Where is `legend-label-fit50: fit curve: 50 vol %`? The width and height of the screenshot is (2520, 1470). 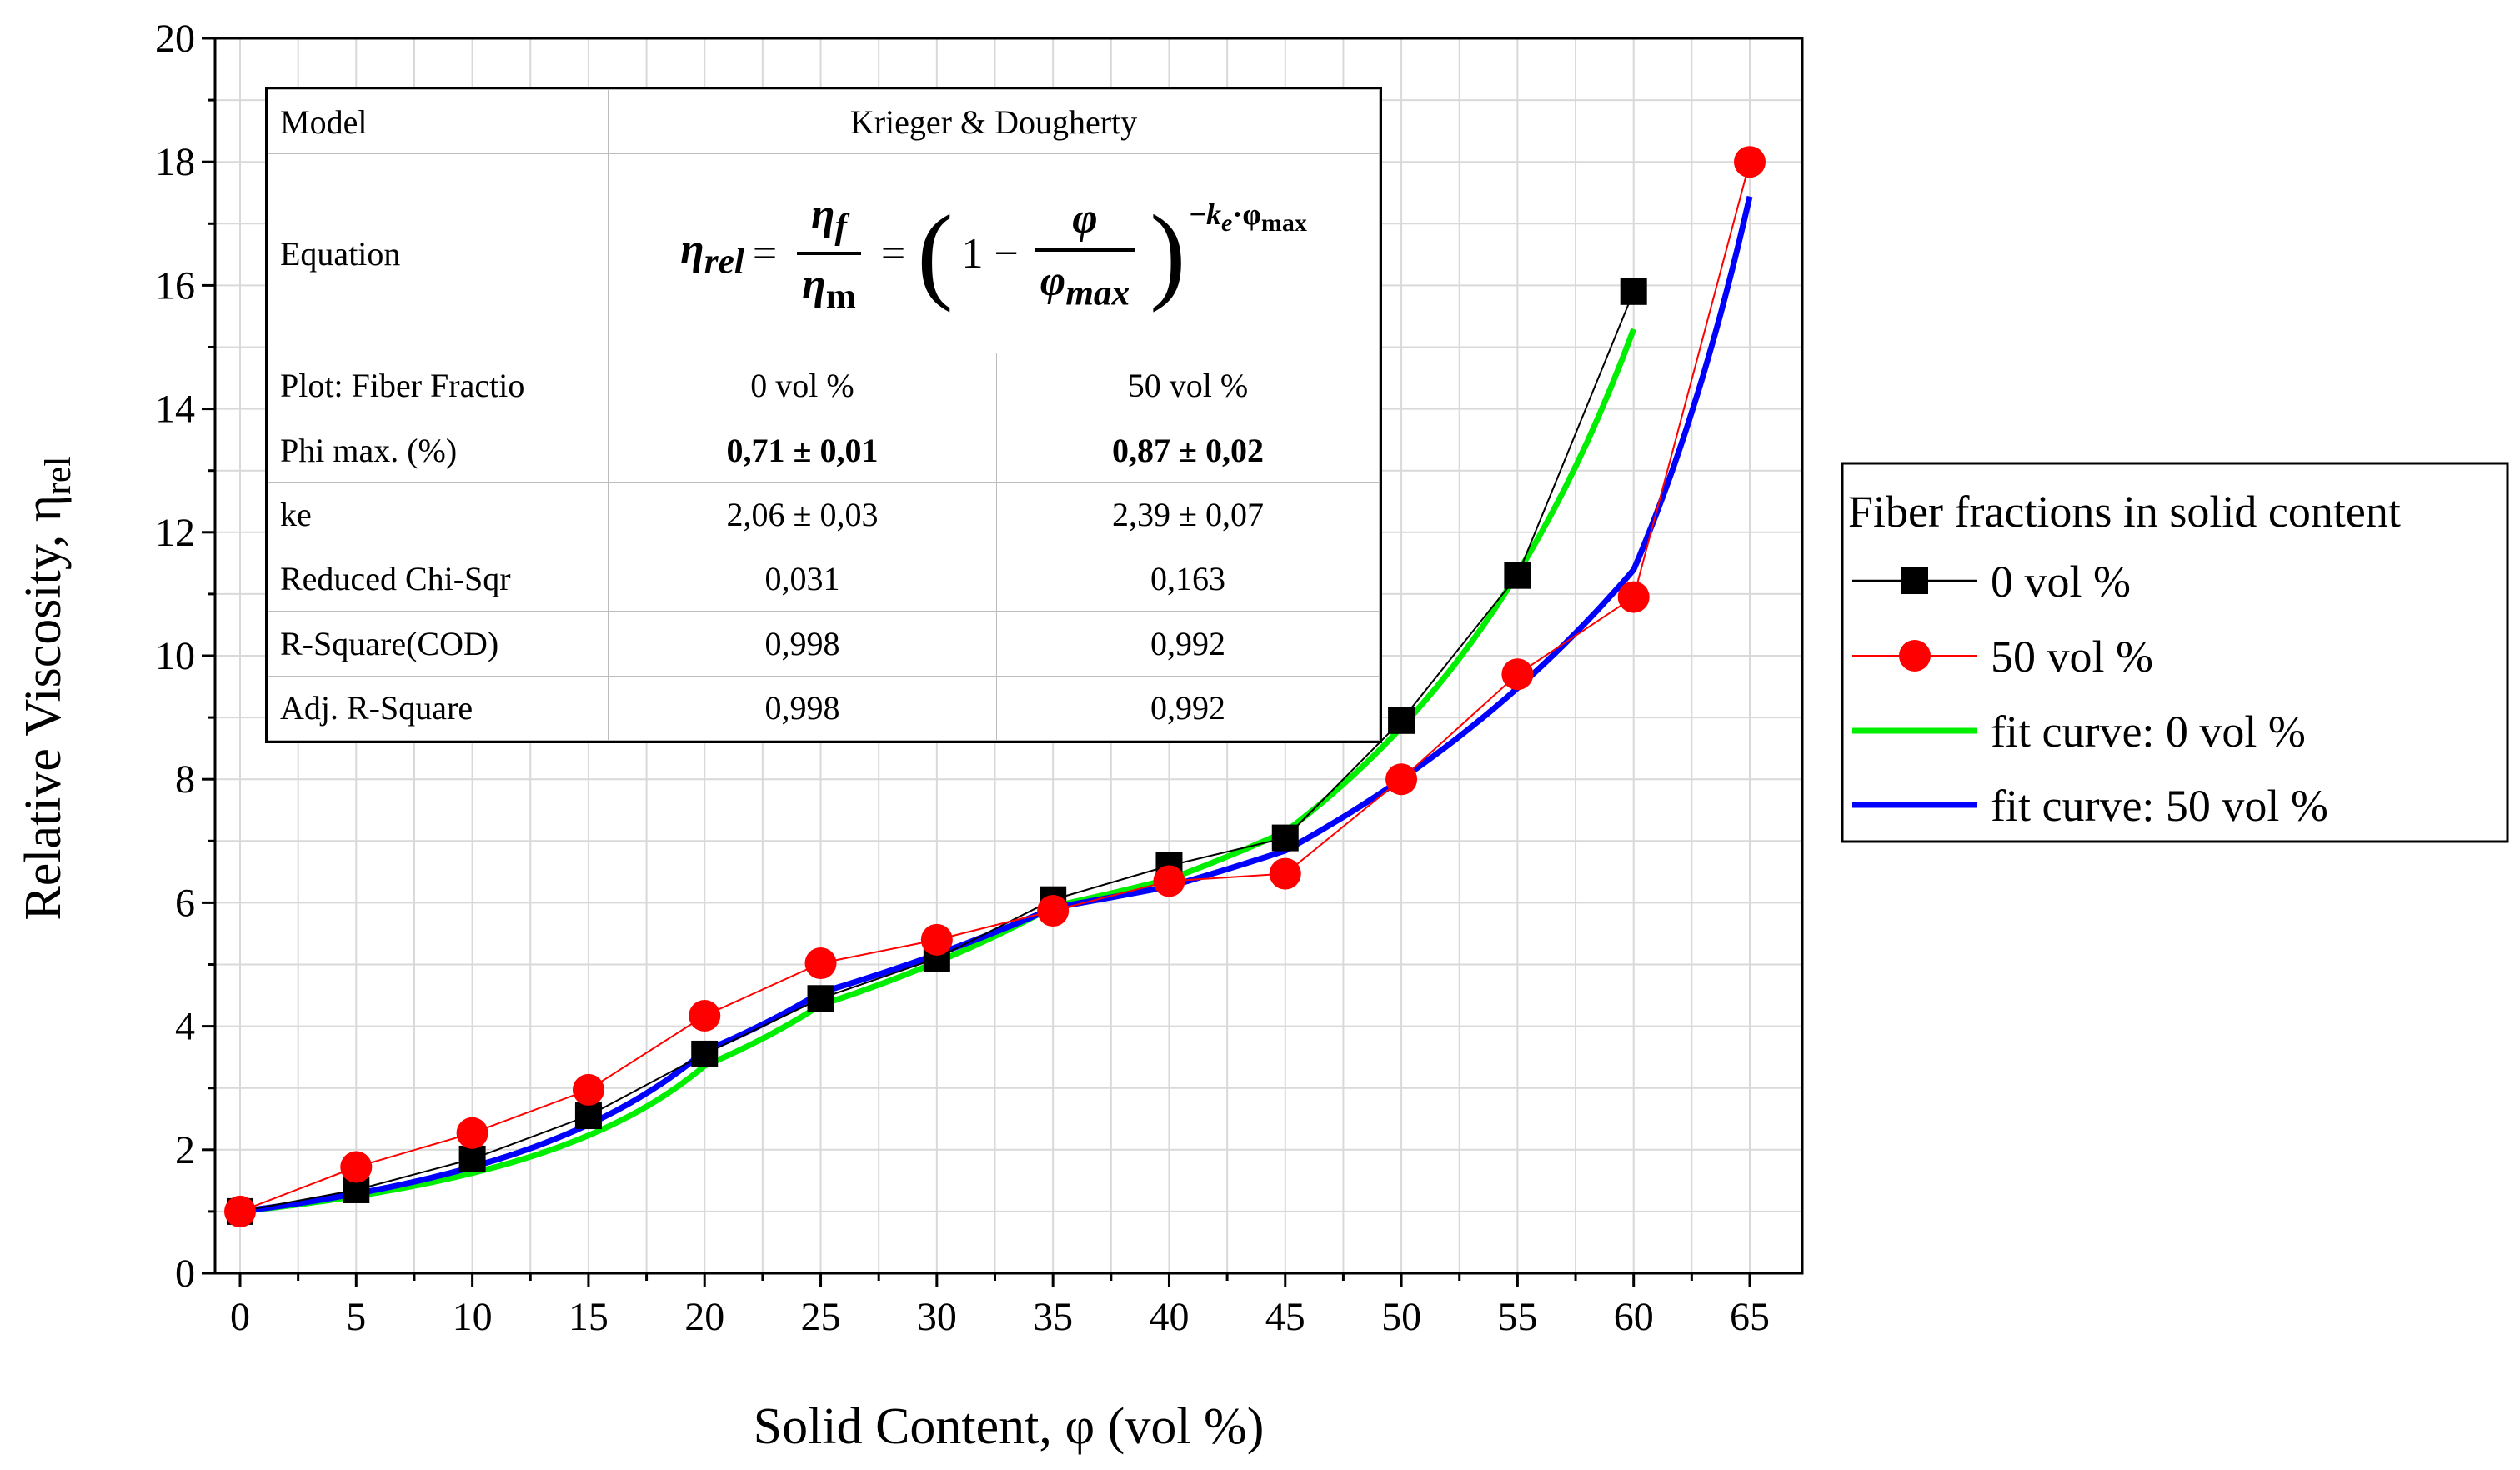
legend-label-fit50: fit curve: 50 vol % is located at coordinates (2159, 806).